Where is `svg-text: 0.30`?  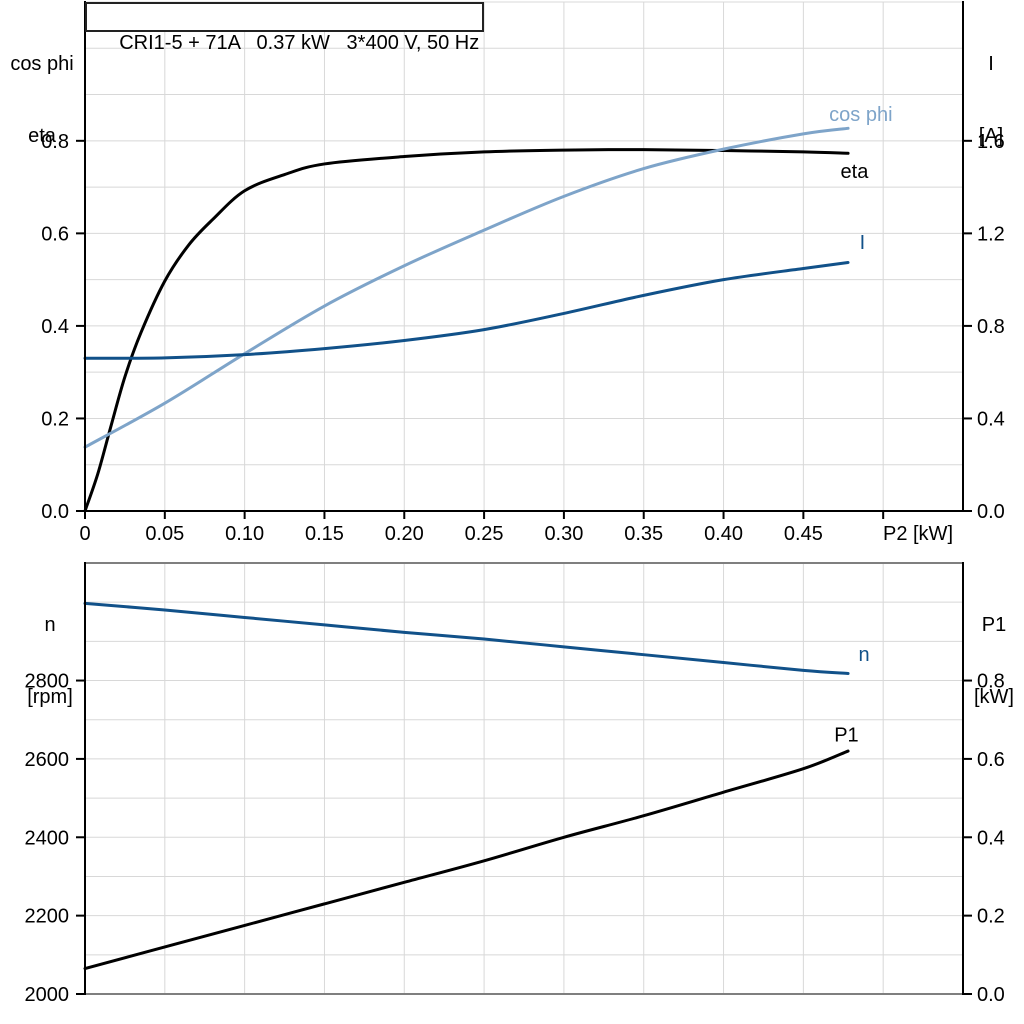 svg-text: 0.30 is located at coordinates (563, 534).